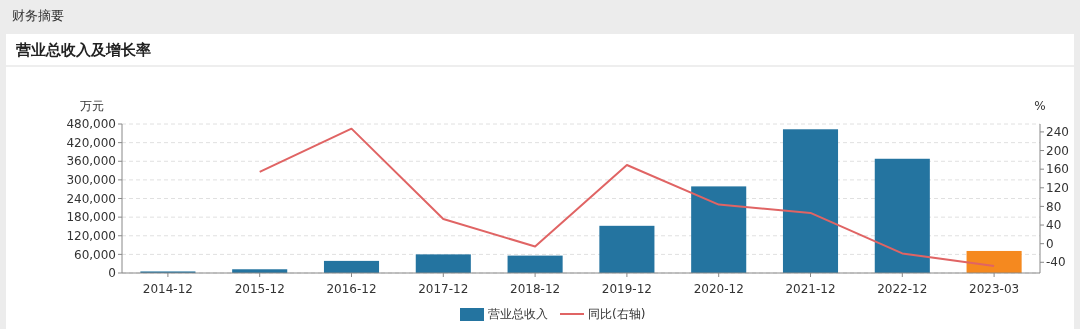 The width and height of the screenshot is (1080, 329). I want to click on x-tick-label: 2015-12, so click(259, 289).